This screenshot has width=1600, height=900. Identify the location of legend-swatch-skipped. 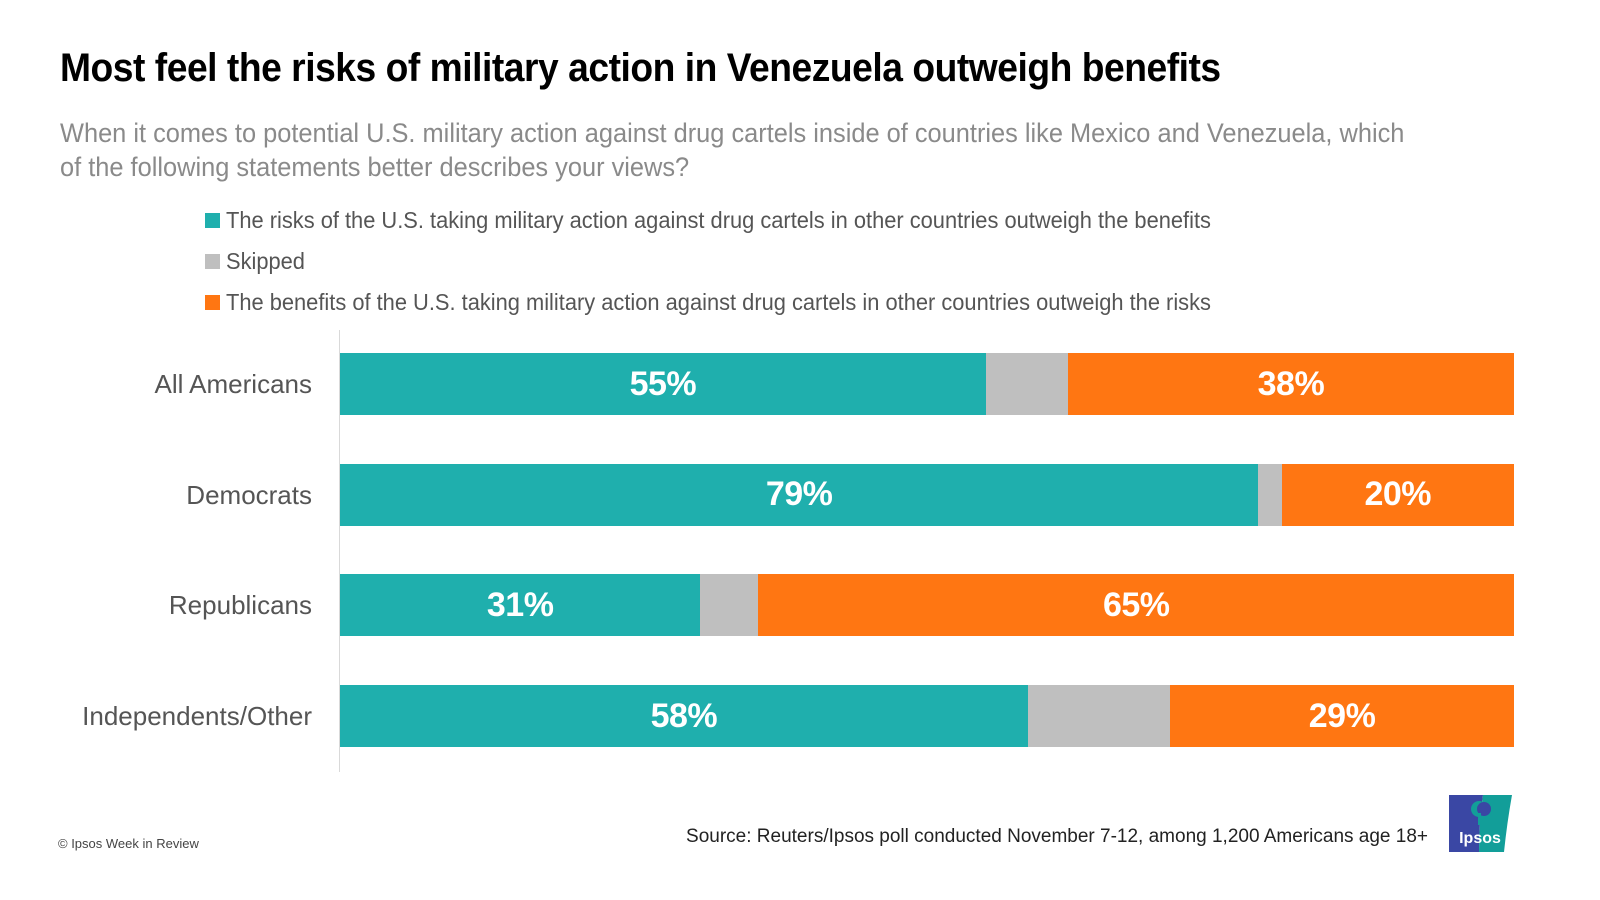
(212, 261).